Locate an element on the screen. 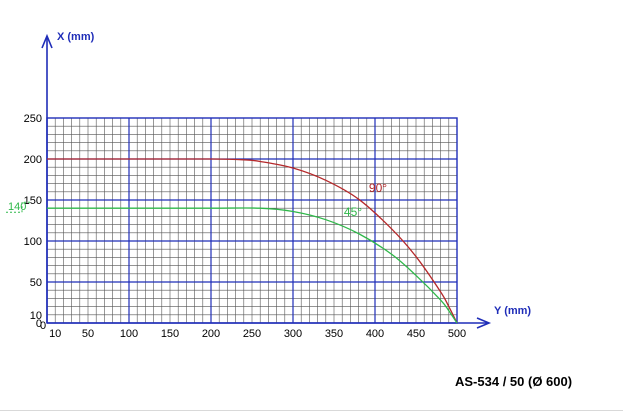  x-tick-label: 50 is located at coordinates (88, 334).